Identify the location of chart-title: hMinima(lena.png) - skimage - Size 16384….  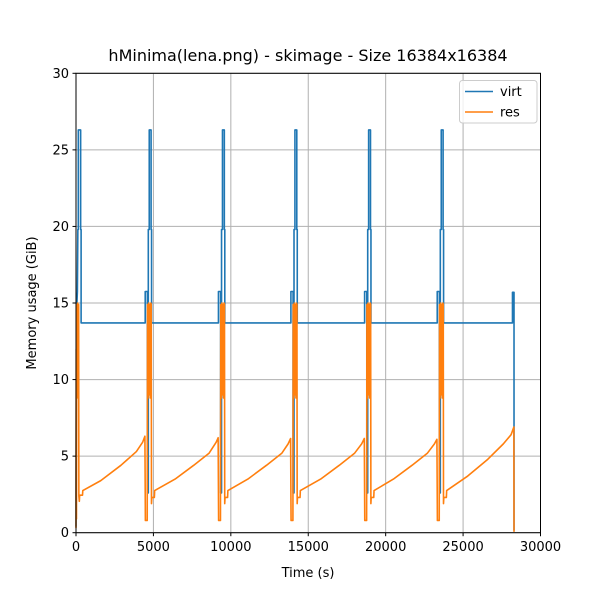
(307, 55).